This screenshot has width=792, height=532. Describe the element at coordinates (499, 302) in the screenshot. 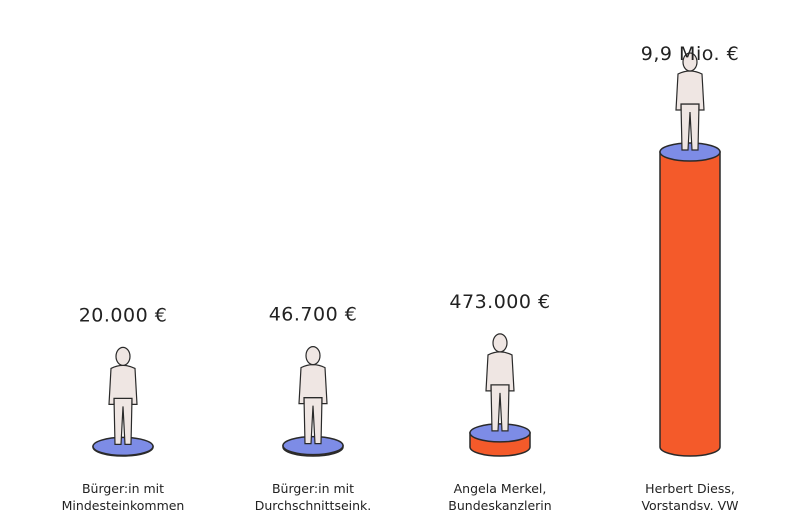

I see `value-label: 473.000 €` at that location.